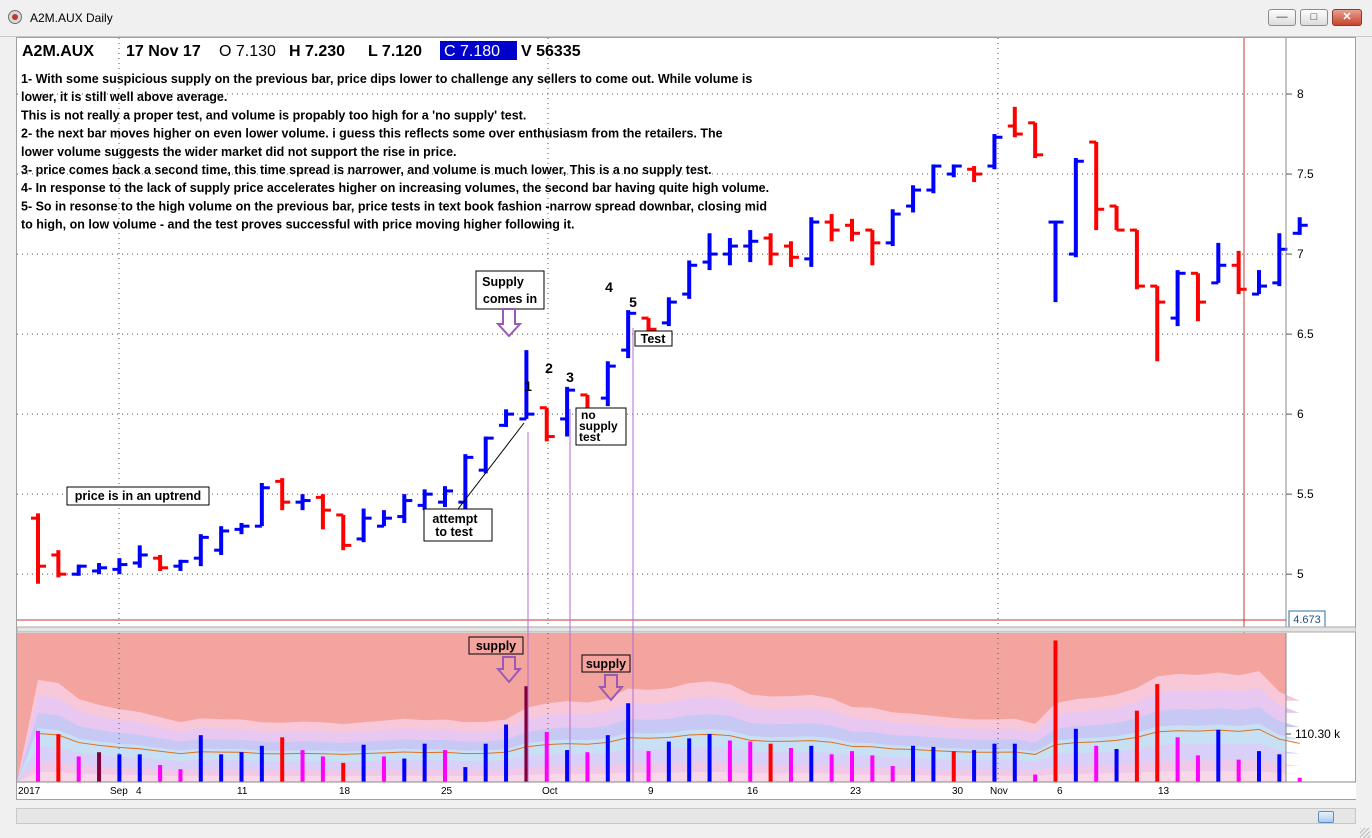 This screenshot has width=1372, height=838. Describe the element at coordinates (570, 377) in the screenshot. I see `marker-3: 3` at that location.